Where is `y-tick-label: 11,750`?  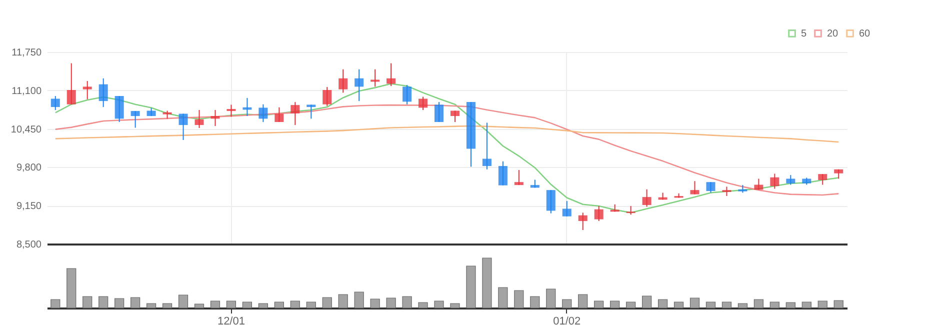
y-tick-label: 11,750 is located at coordinates (27, 53).